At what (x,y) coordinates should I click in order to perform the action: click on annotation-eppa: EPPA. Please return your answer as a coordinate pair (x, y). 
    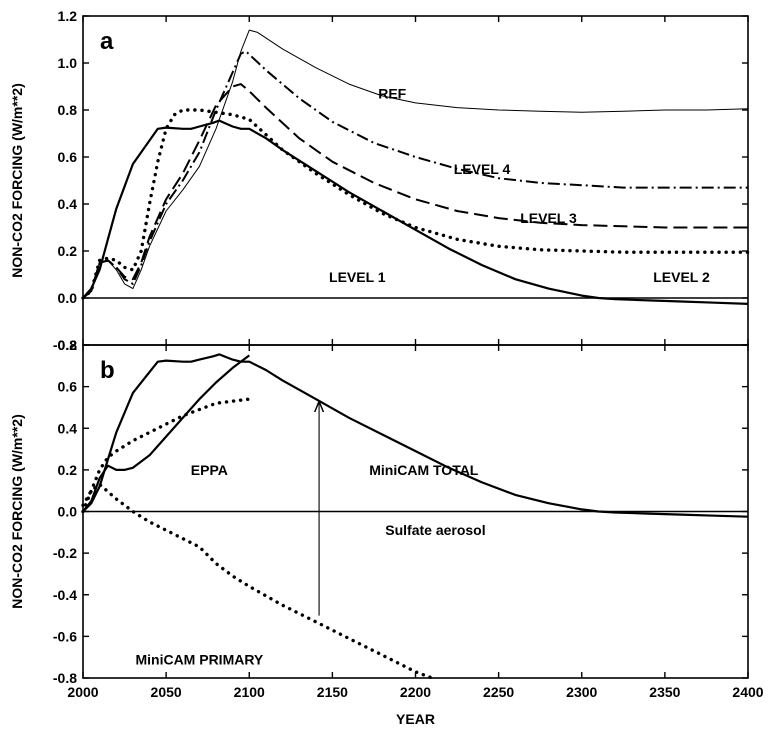
    Looking at the image, I should click on (209, 470).